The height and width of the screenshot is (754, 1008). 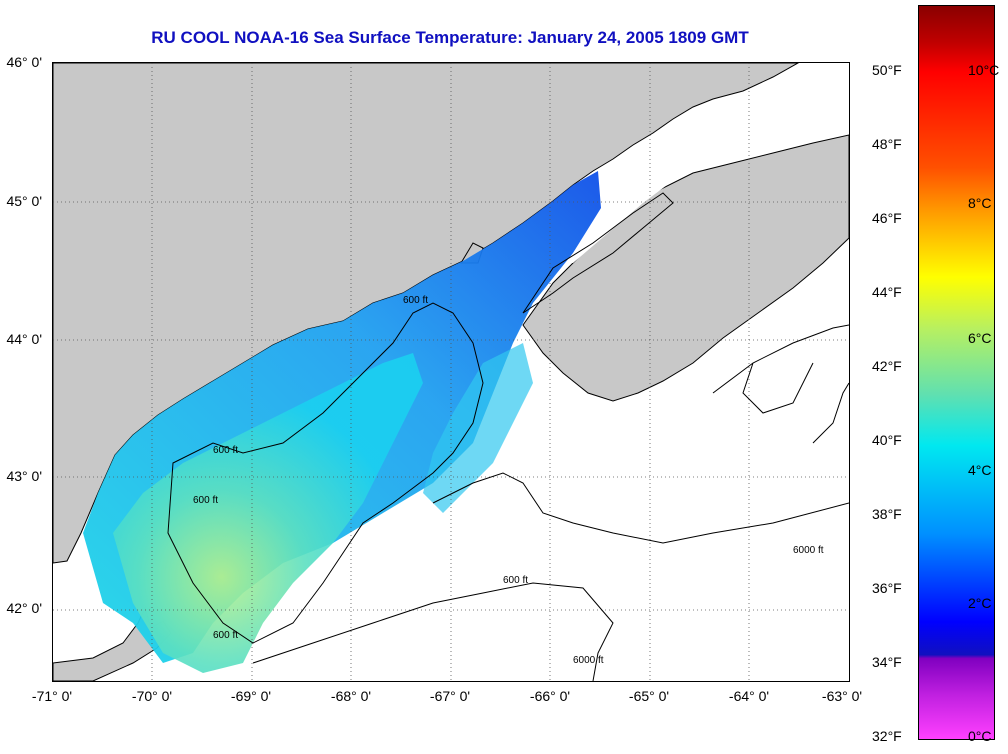 I want to click on bay-of-fundy, so click(x=655, y=190).